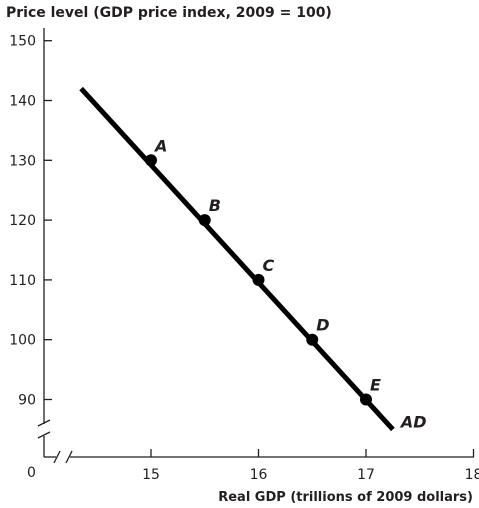  What do you see at coordinates (22, 161) in the screenshot?
I see `y-tick-label: 130` at bounding box center [22, 161].